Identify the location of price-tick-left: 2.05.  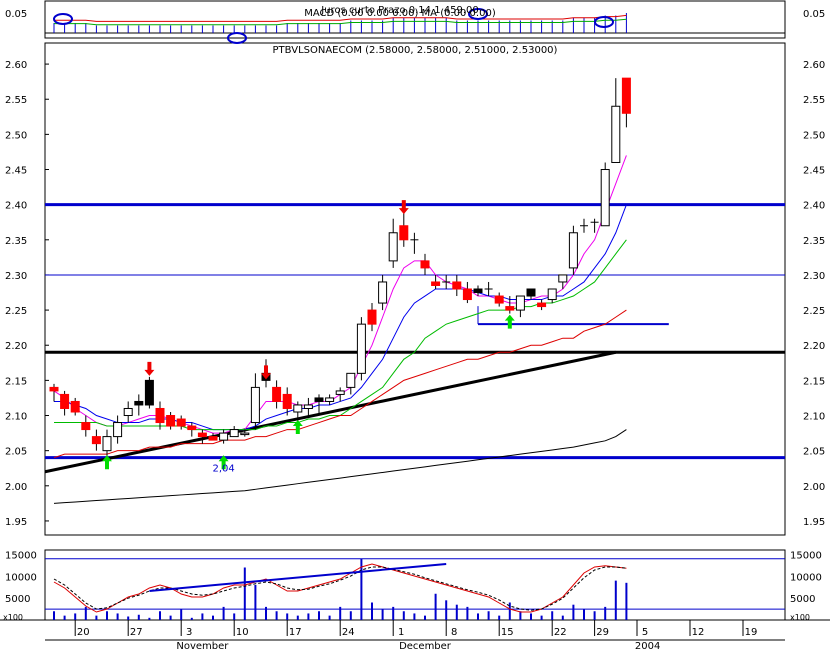
(16, 452).